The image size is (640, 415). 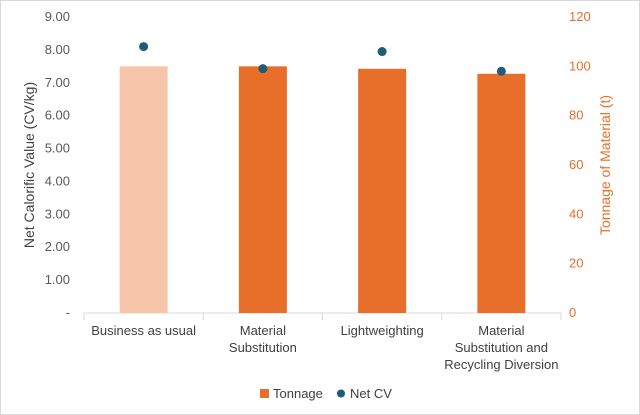 I want to click on legend-swatch-tonnage, so click(x=264, y=393).